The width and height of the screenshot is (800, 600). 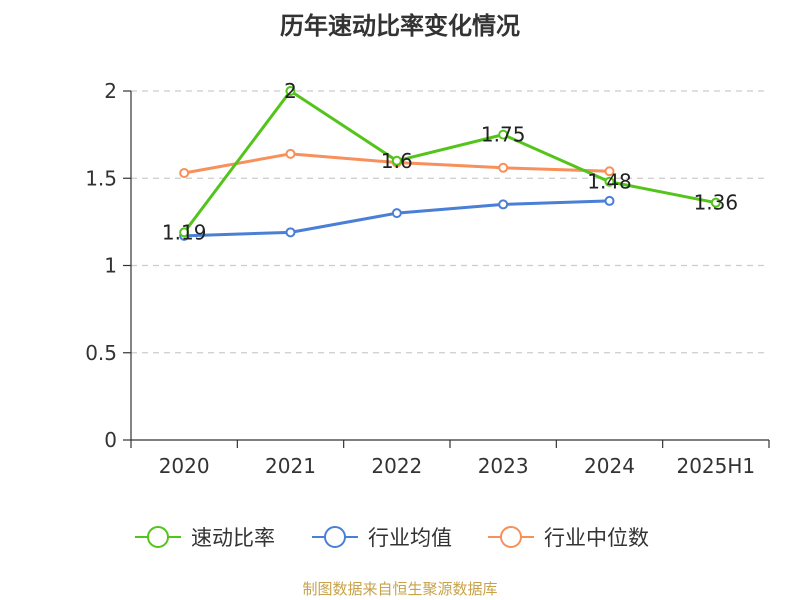 I want to click on y-tick-label: 0.5, so click(x=101, y=353).